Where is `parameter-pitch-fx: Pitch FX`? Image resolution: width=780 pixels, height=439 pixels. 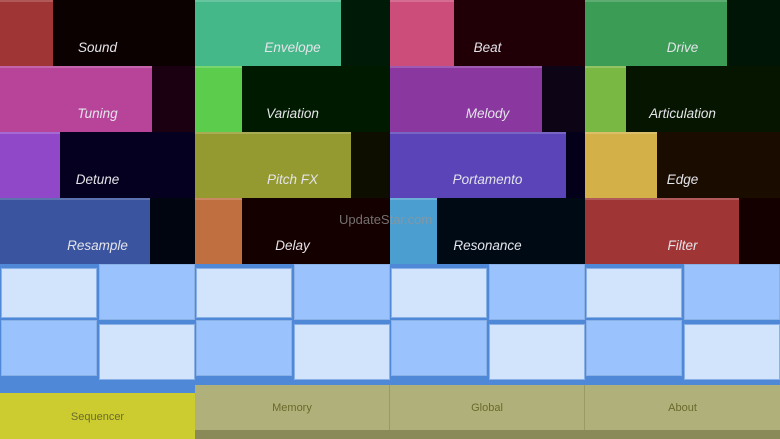
parameter-pitch-fx: Pitch FX is located at coordinates (292, 165).